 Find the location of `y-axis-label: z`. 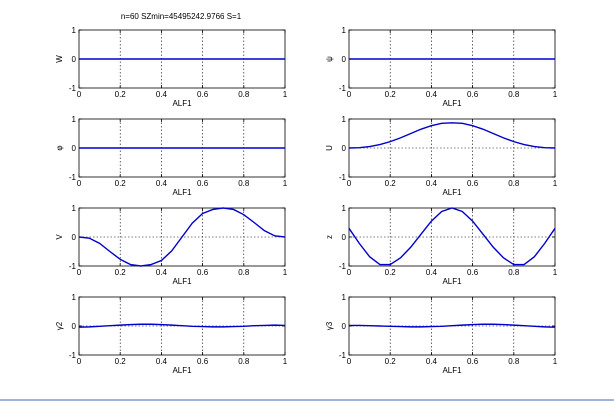

y-axis-label: z is located at coordinates (329, 237).